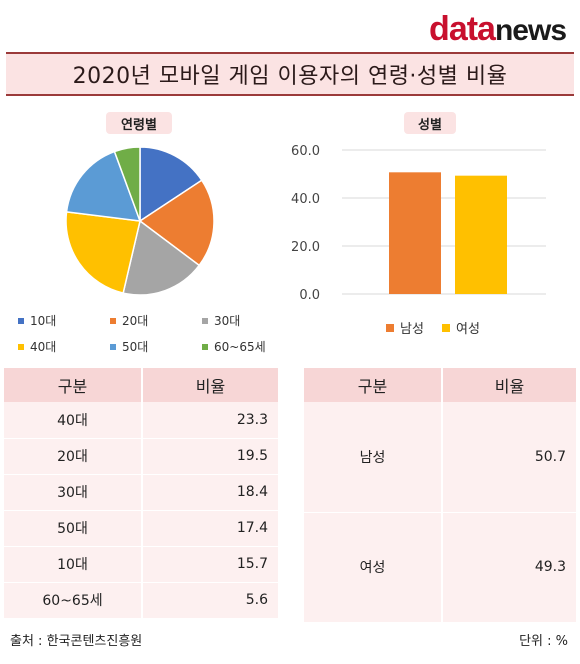  I want to click on age-ratio-cell: 15.7, so click(209, 564).